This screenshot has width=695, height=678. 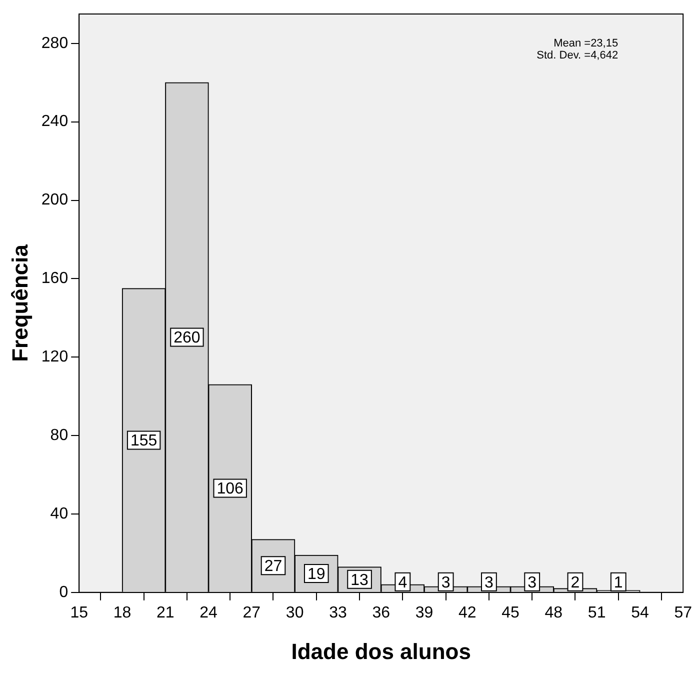 I want to click on y-tick-label: 0, so click(x=63, y=592).